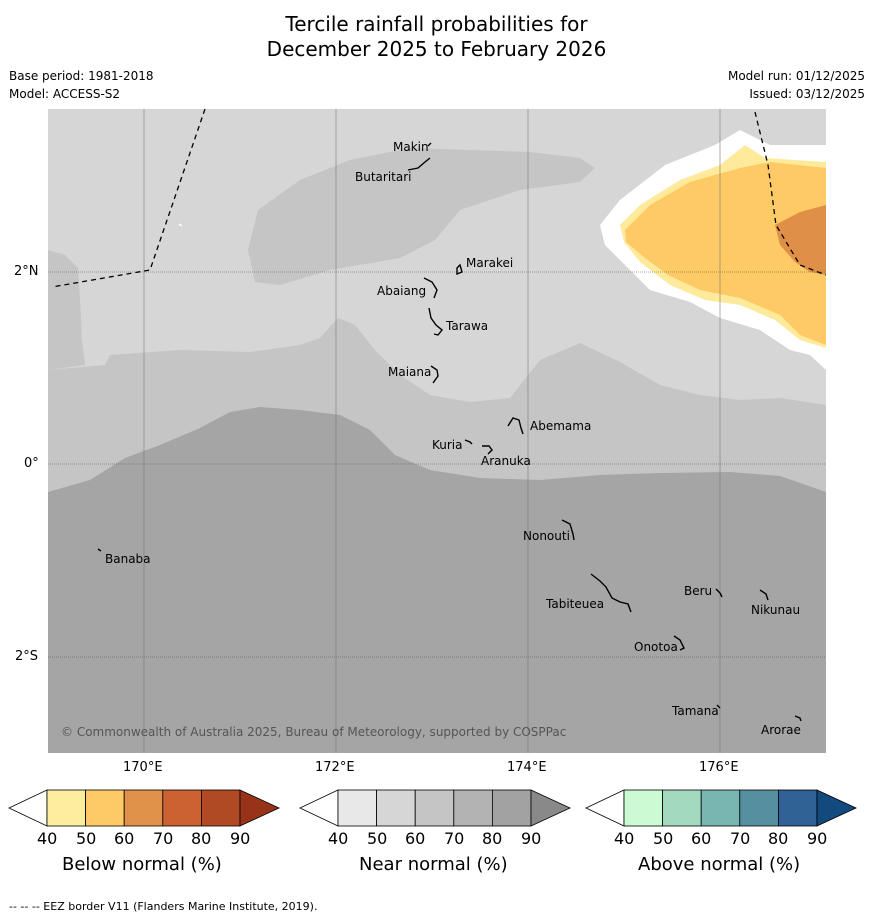 The height and width of the screenshot is (919, 873). Describe the element at coordinates (142, 864) in the screenshot. I see `colorbar-below-label: Below normal (%)` at that location.